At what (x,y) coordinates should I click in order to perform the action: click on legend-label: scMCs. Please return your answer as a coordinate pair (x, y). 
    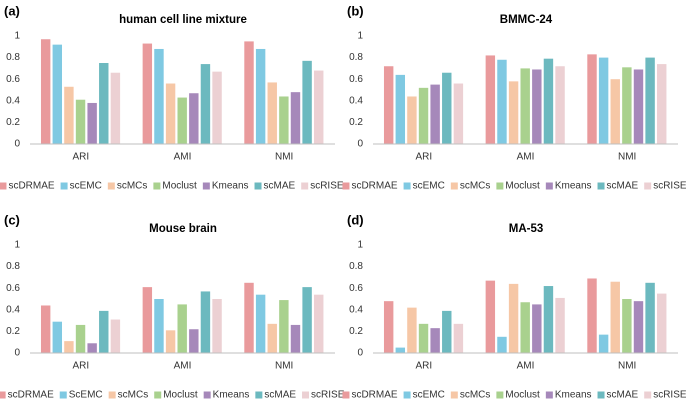
    Looking at the image, I should click on (475, 395).